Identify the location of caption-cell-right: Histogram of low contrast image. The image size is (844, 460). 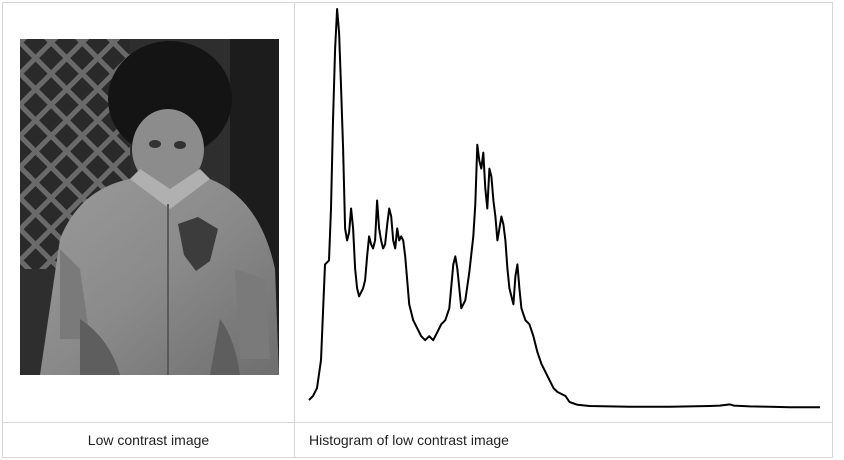
(563, 440).